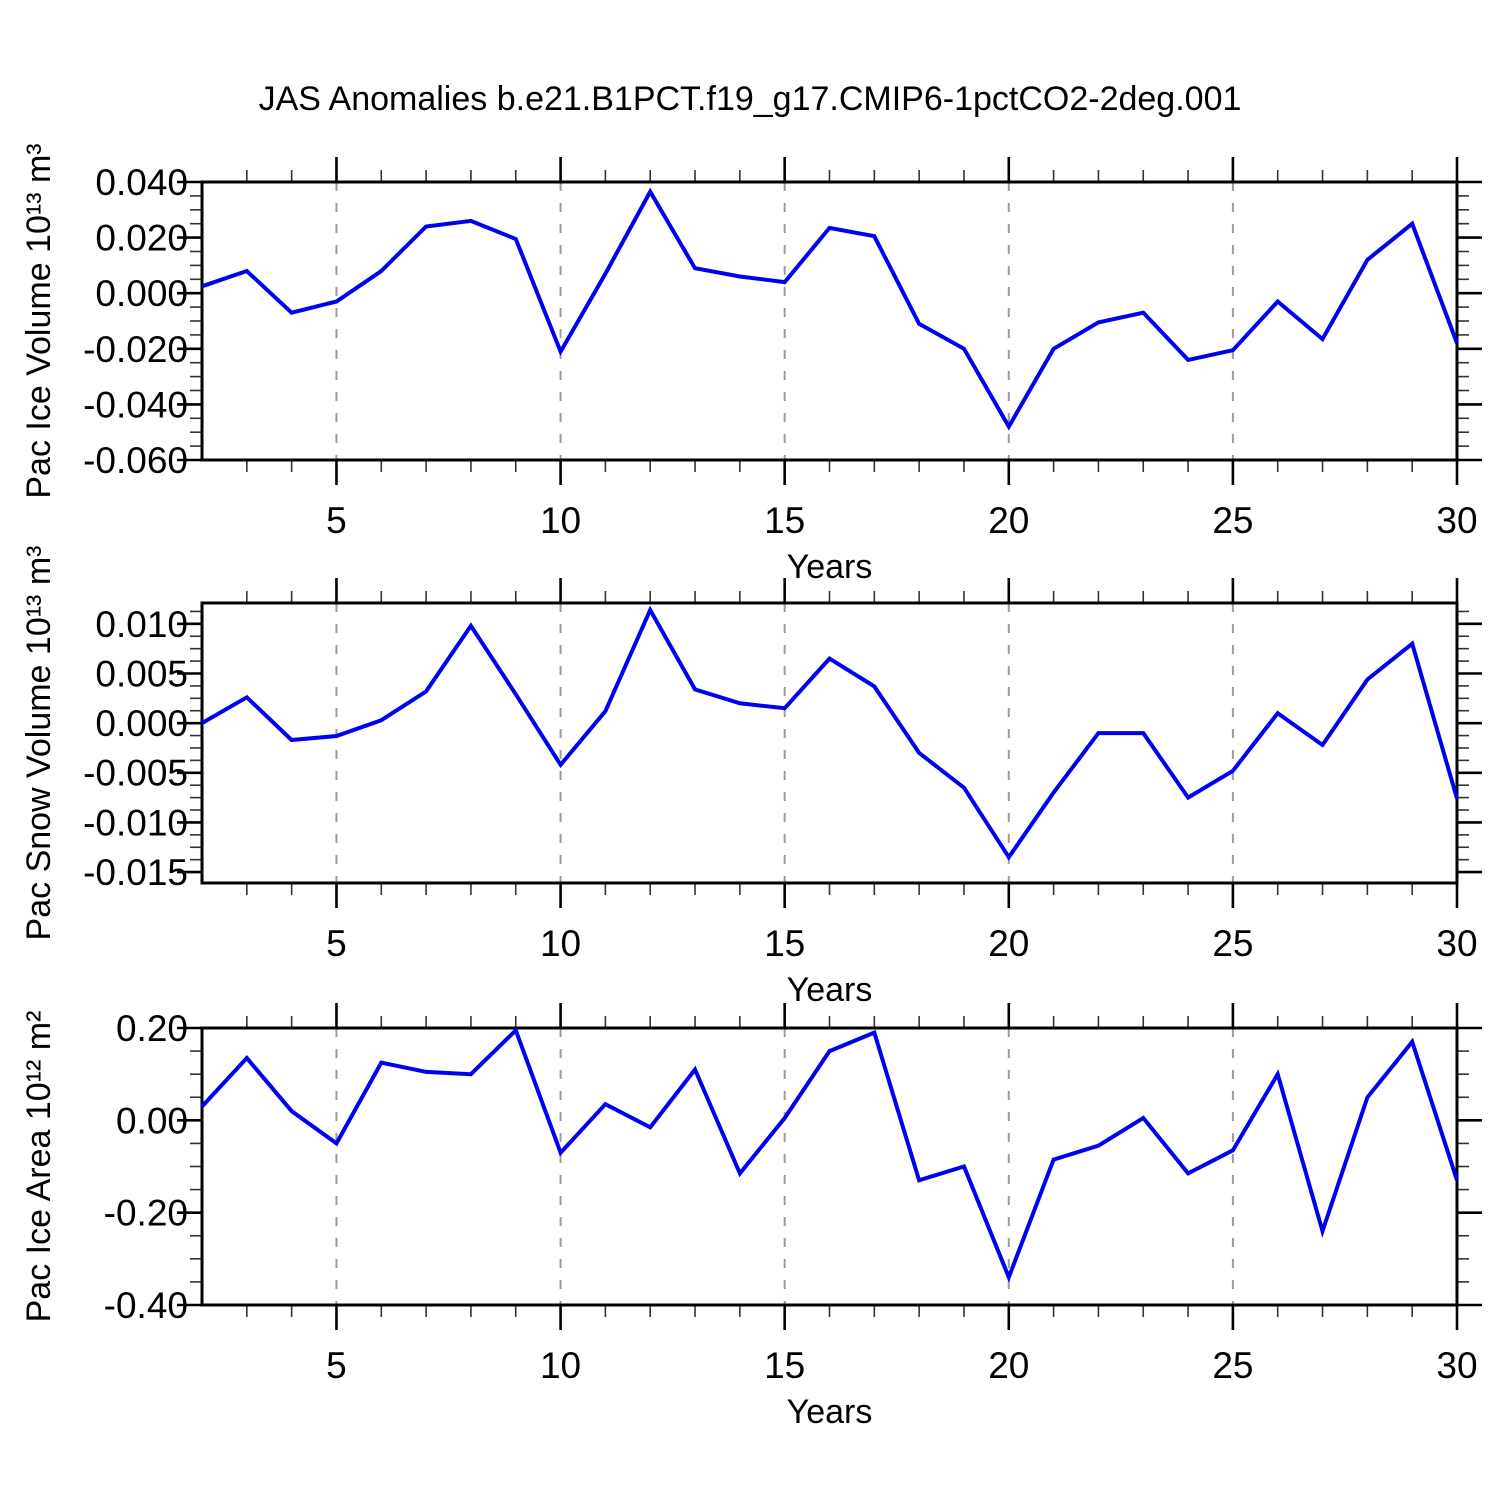  I want to click on pac-ice-volume-x-tick-label: 30, so click(1456, 520).